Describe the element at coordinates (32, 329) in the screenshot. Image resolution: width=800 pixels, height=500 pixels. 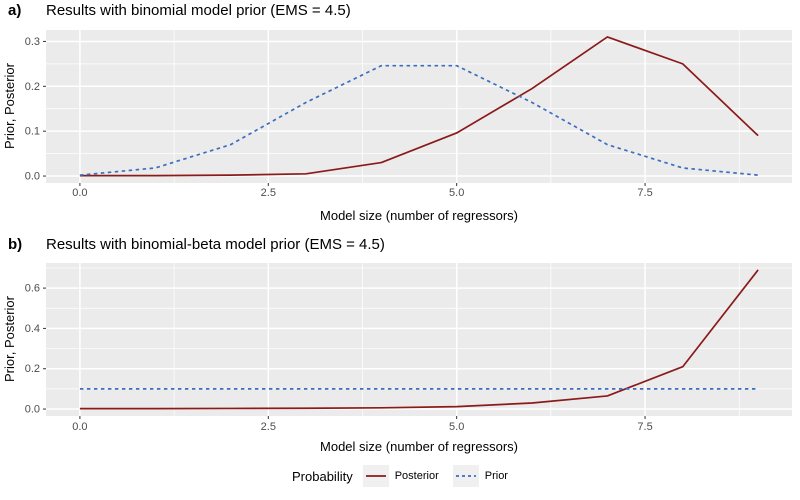
I see `y-tick-label: 0.4` at that location.